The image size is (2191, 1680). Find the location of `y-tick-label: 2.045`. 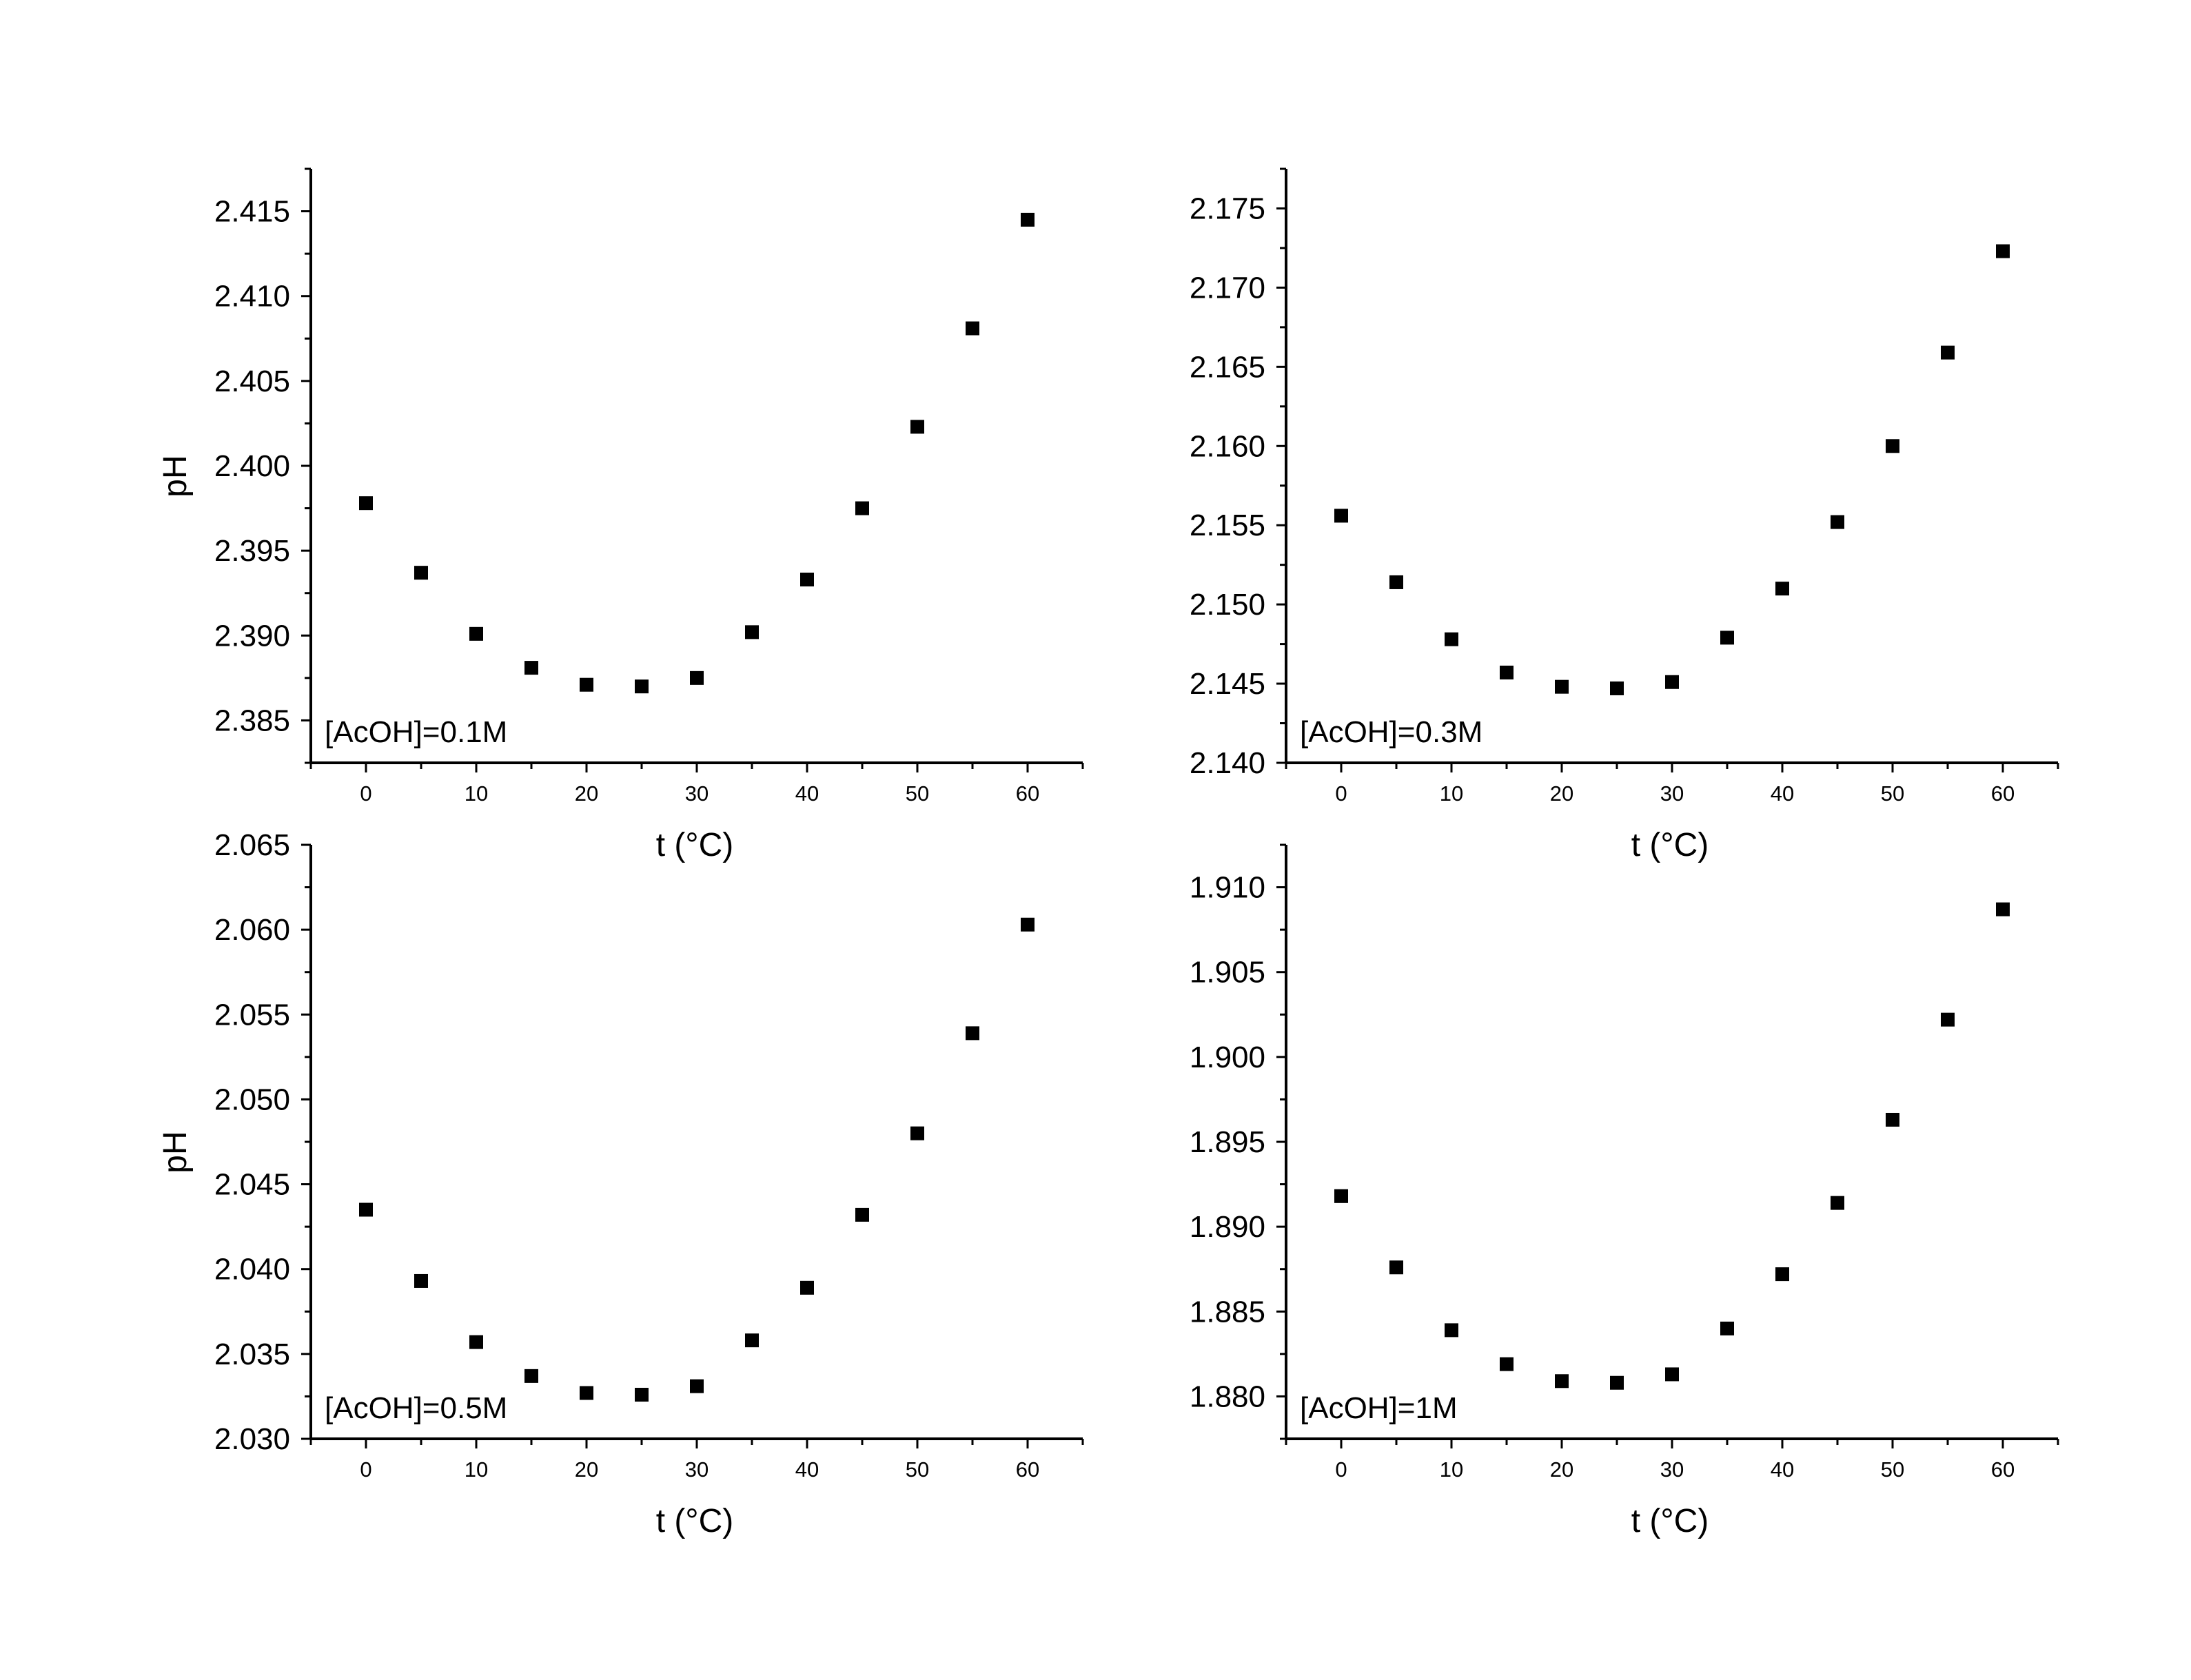

y-tick-label: 2.045 is located at coordinates (252, 1185).